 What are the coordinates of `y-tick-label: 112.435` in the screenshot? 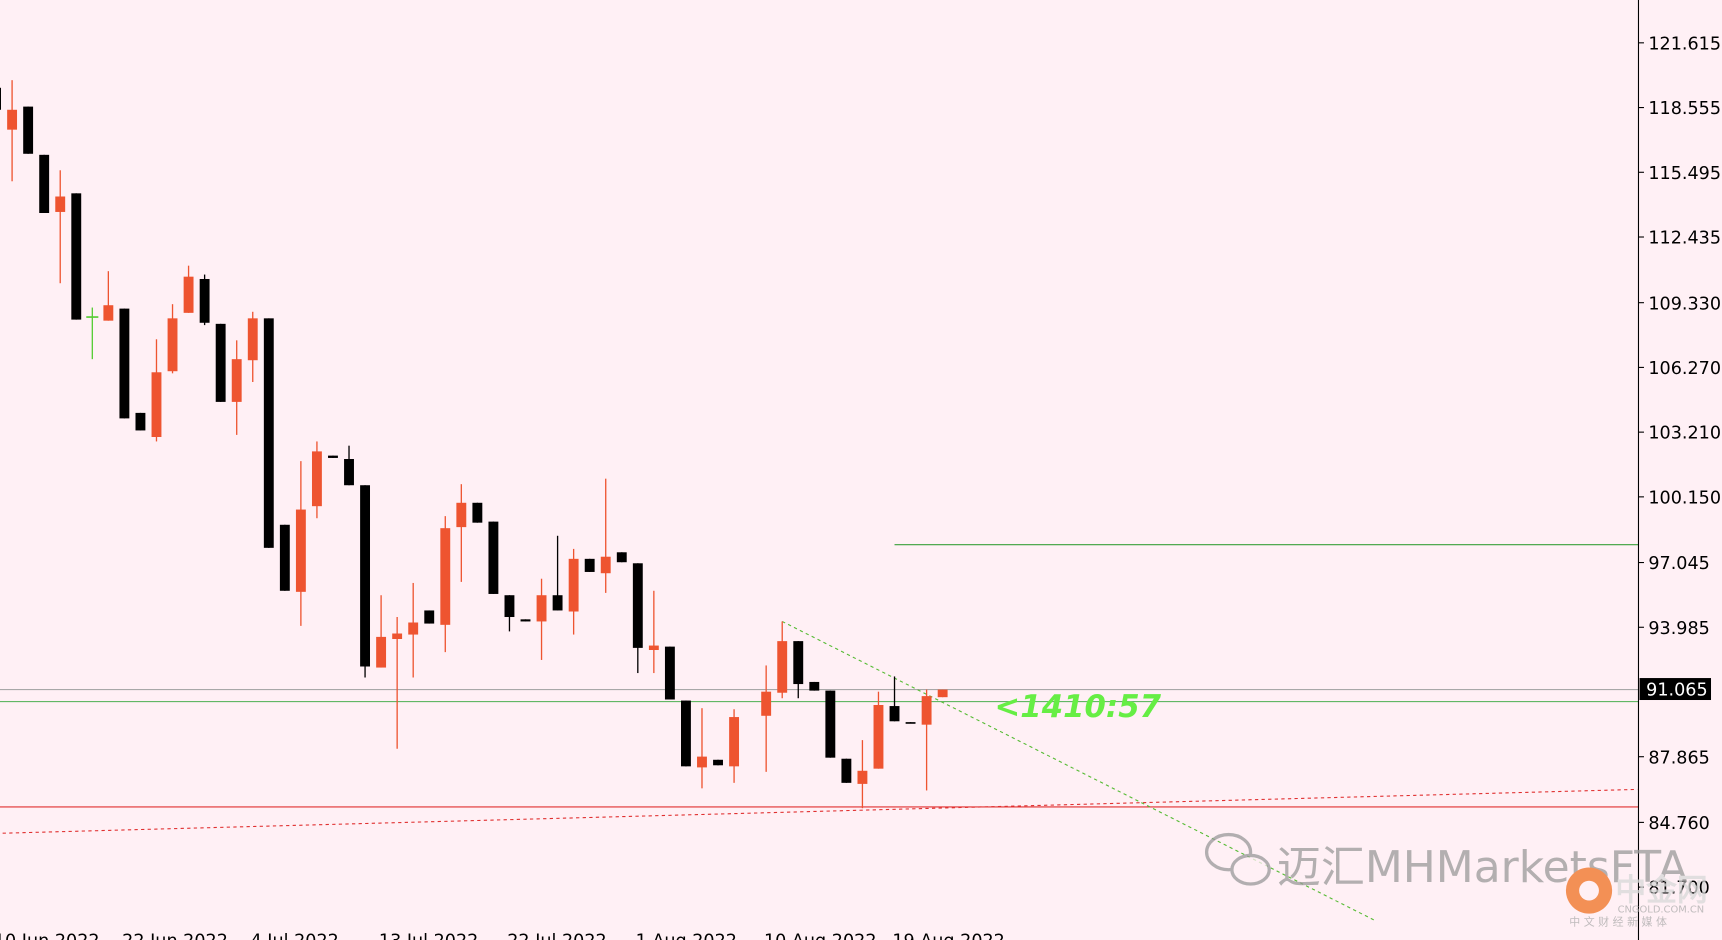 It's located at (1684, 239).